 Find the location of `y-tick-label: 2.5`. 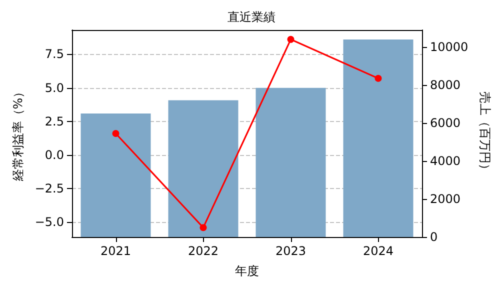

y-tick-label: 2.5 is located at coordinates (54, 121).